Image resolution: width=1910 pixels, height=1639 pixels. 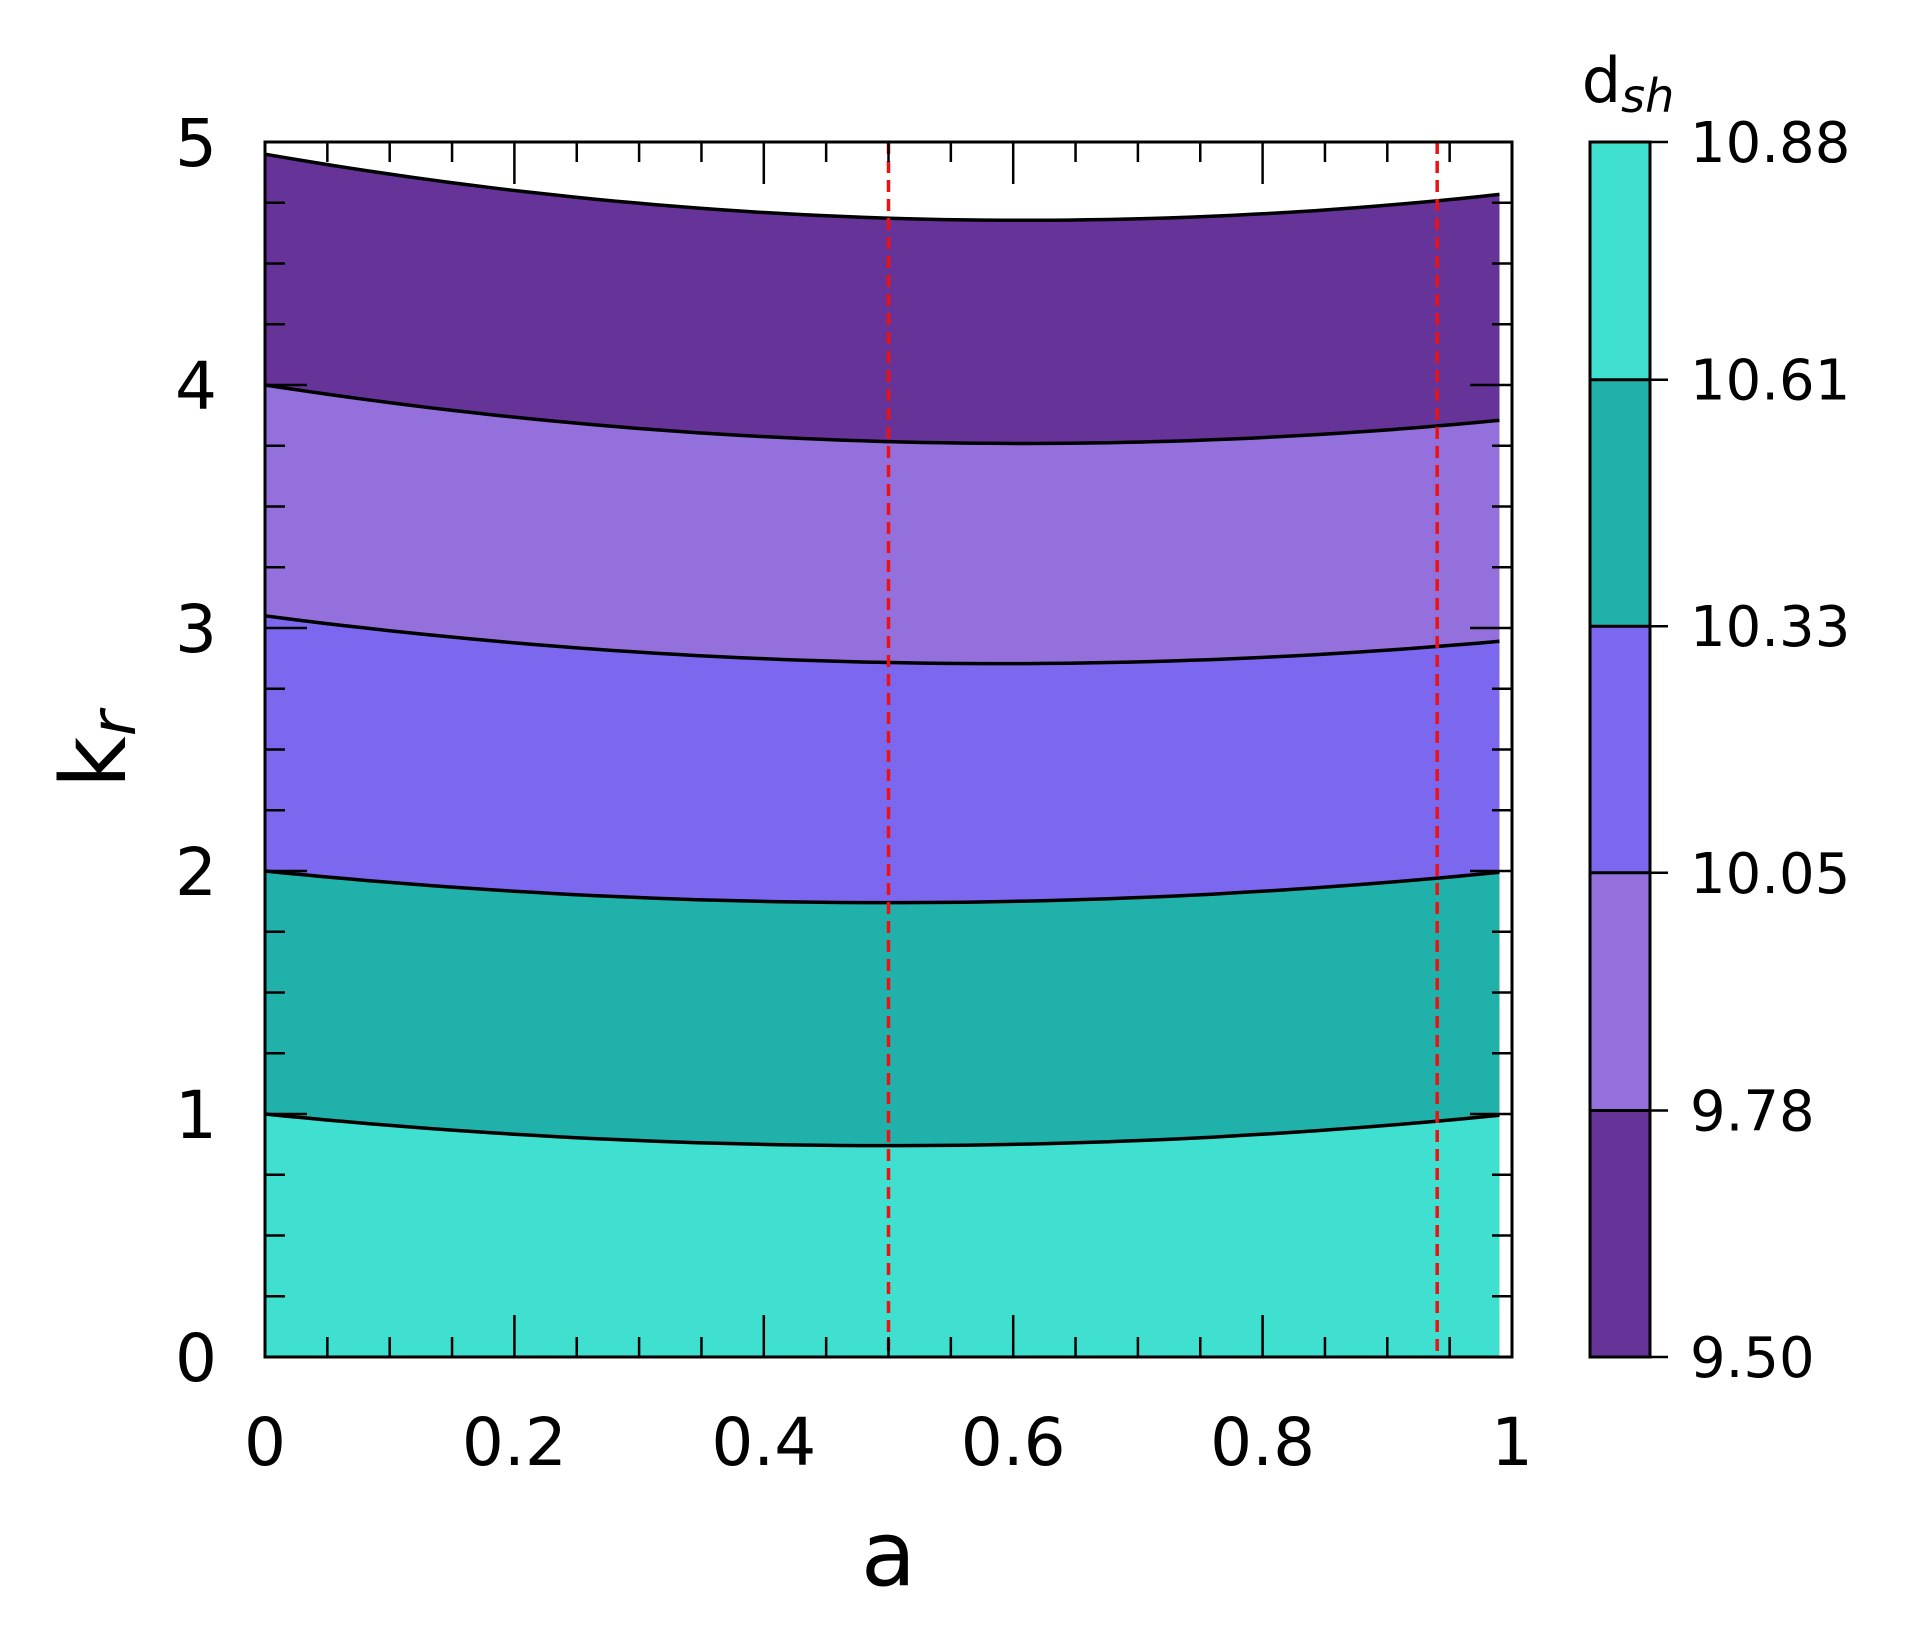 What do you see at coordinates (1719, 751) in the screenshot?
I see `colorbar: 9.50 9.78 10.05 10.33 10.61 10.88` at bounding box center [1719, 751].